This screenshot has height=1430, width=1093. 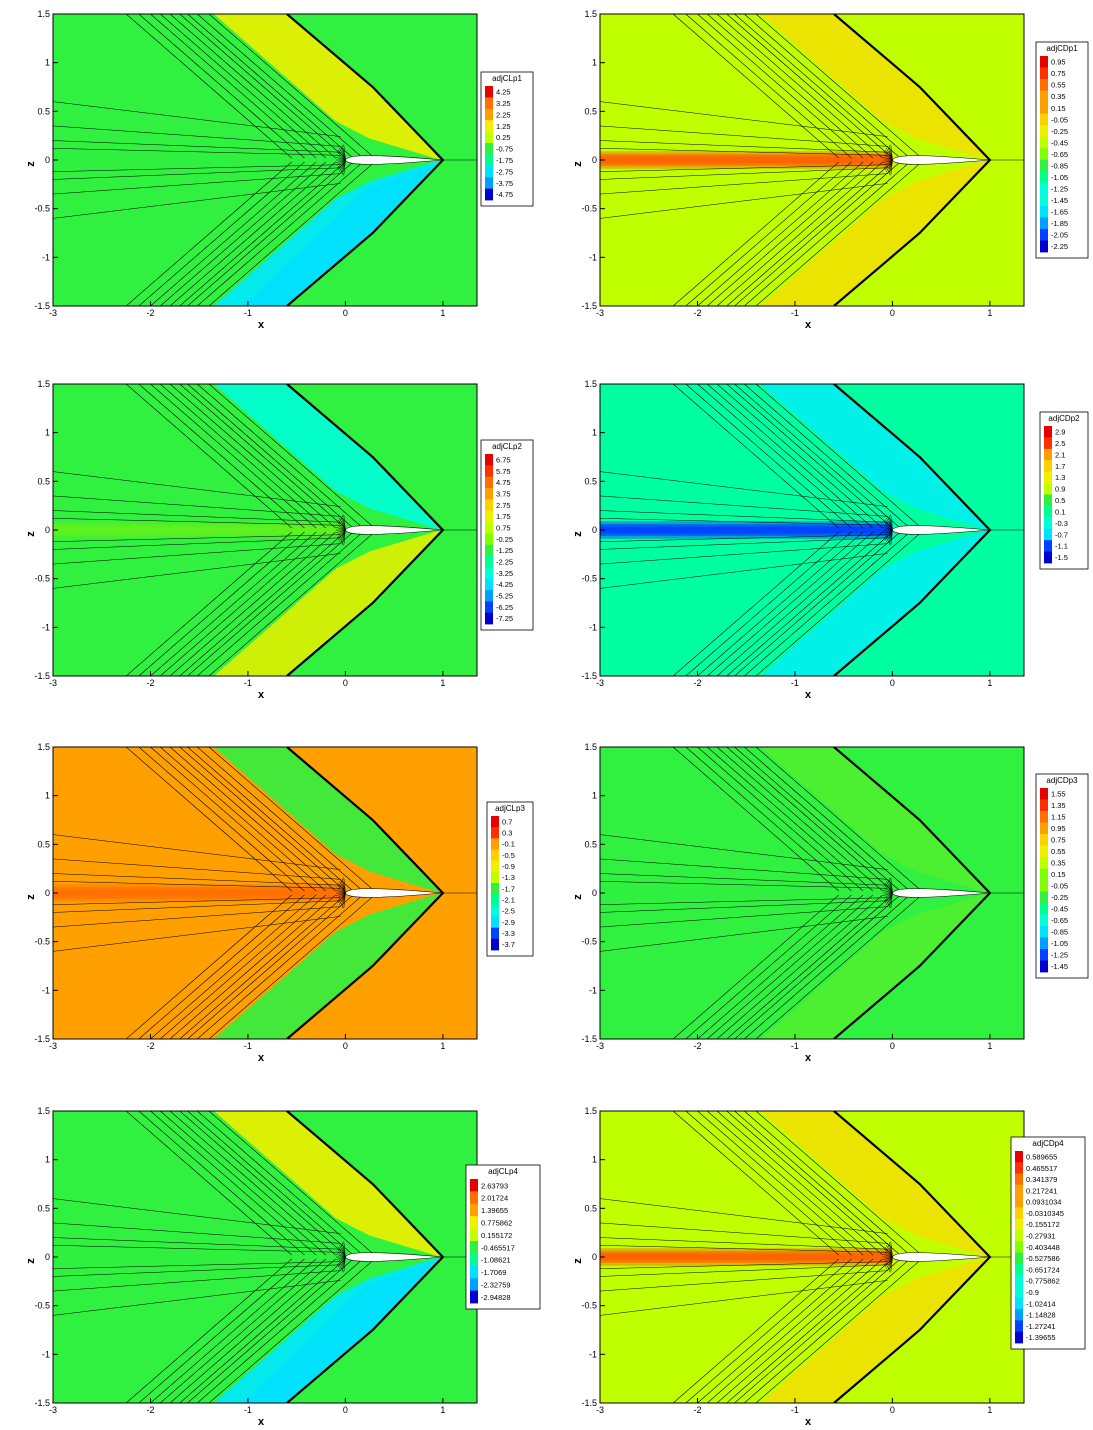 What do you see at coordinates (503, 528) in the screenshot?
I see `legend-level-label: 0.75` at bounding box center [503, 528].